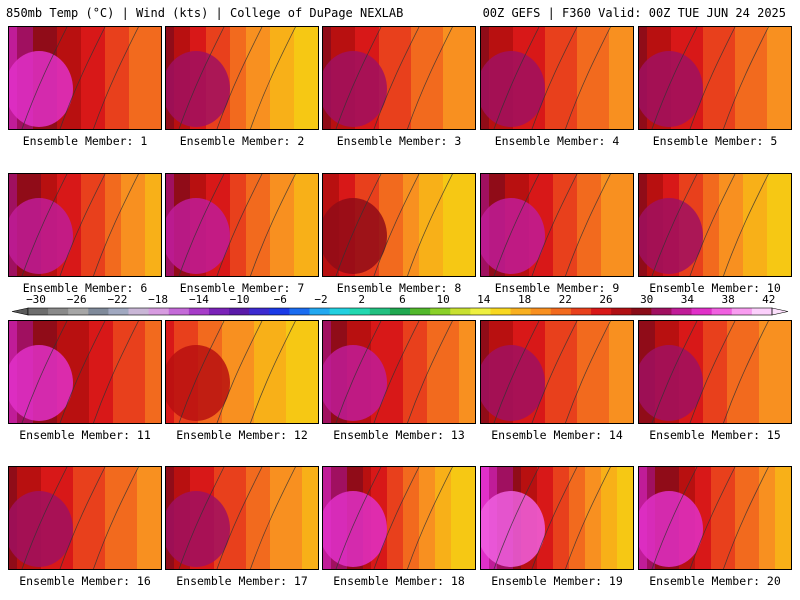 Image resolution: width=800 pixels, height=600 pixels. What do you see at coordinates (280, 299) in the screenshot?
I see `colorbar-tick-label: −6` at bounding box center [280, 299].